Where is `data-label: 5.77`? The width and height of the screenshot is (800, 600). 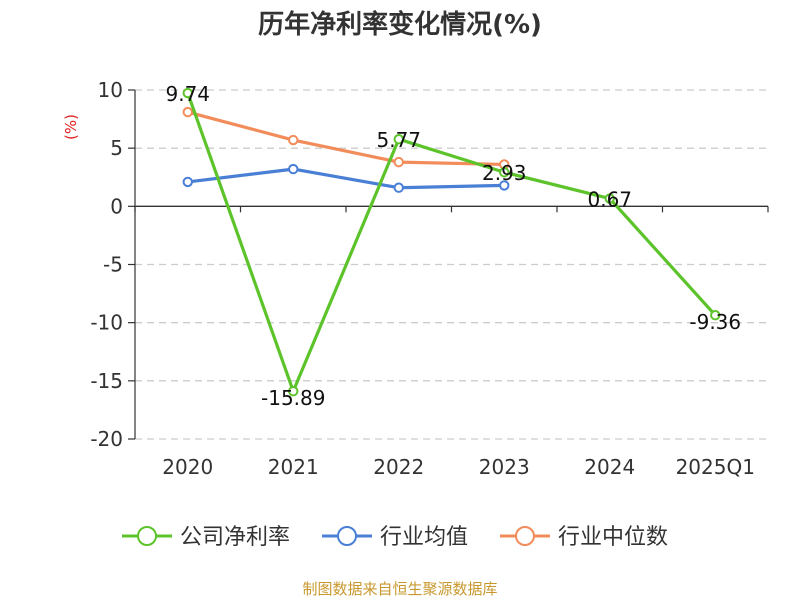
data-label: 5.77 is located at coordinates (398, 140).